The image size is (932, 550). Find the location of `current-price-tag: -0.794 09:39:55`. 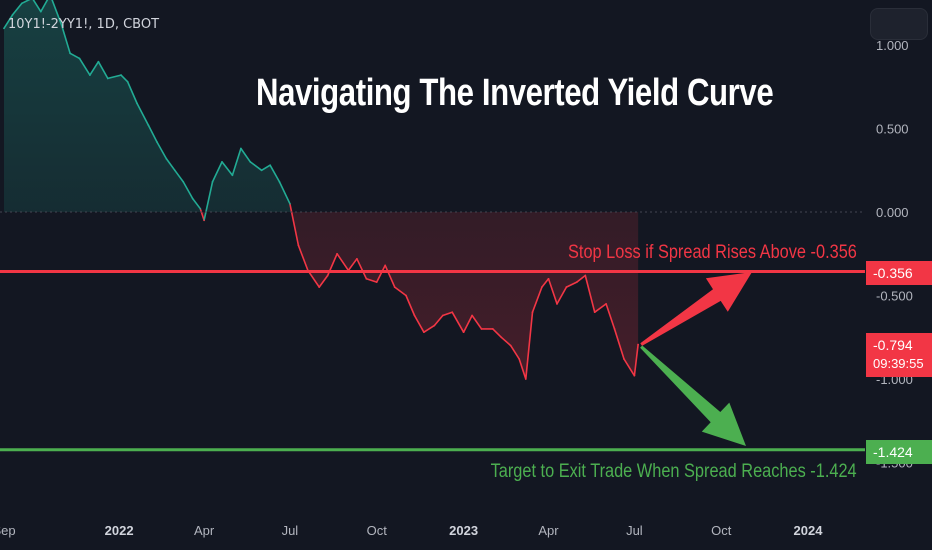

current-price-tag: -0.794 09:39:55 is located at coordinates (899, 355).